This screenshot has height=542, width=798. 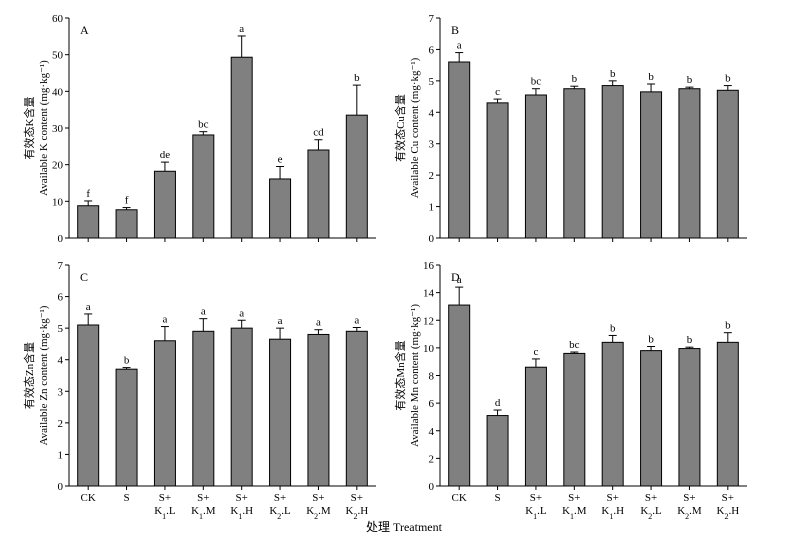 I want to click on panel-letter: C, so click(x=84, y=277).